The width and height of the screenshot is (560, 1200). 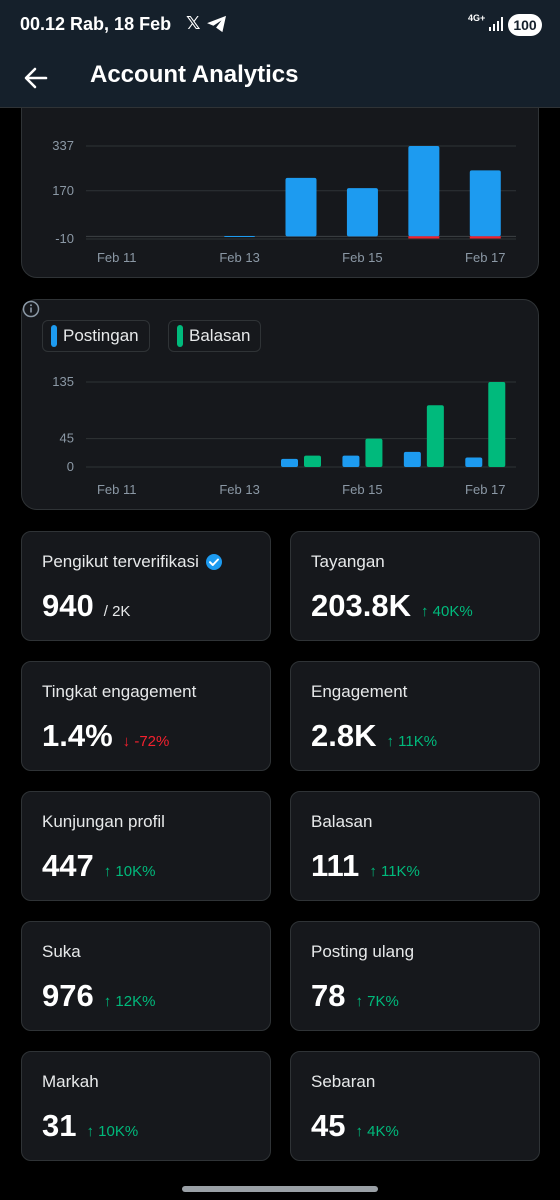 I want to click on posts-replies-chart: 135 45 0 Feb 11 Feb 13 Feb 15 Feb 17, so click(x=284, y=435).